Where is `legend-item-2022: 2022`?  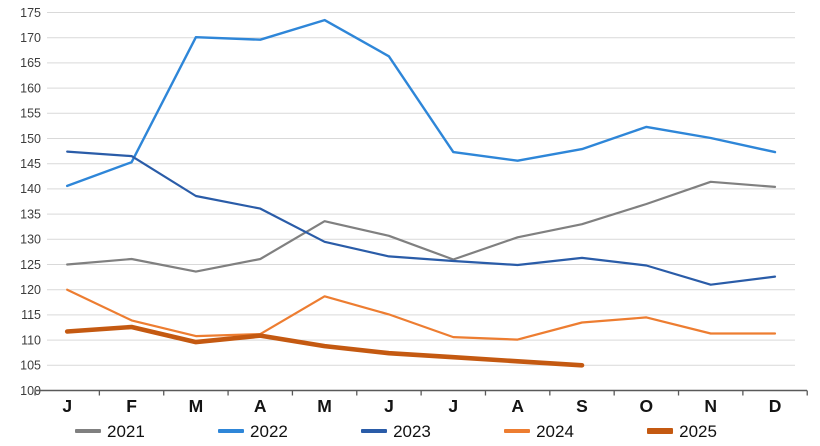
legend-item-2022: 2022 is located at coordinates (253, 431).